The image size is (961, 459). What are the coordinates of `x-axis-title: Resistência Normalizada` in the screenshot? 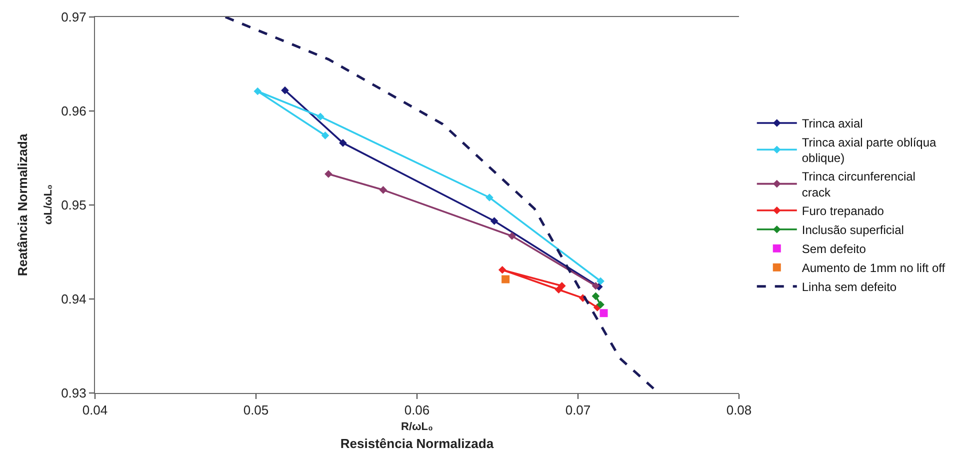 It's located at (417, 444).